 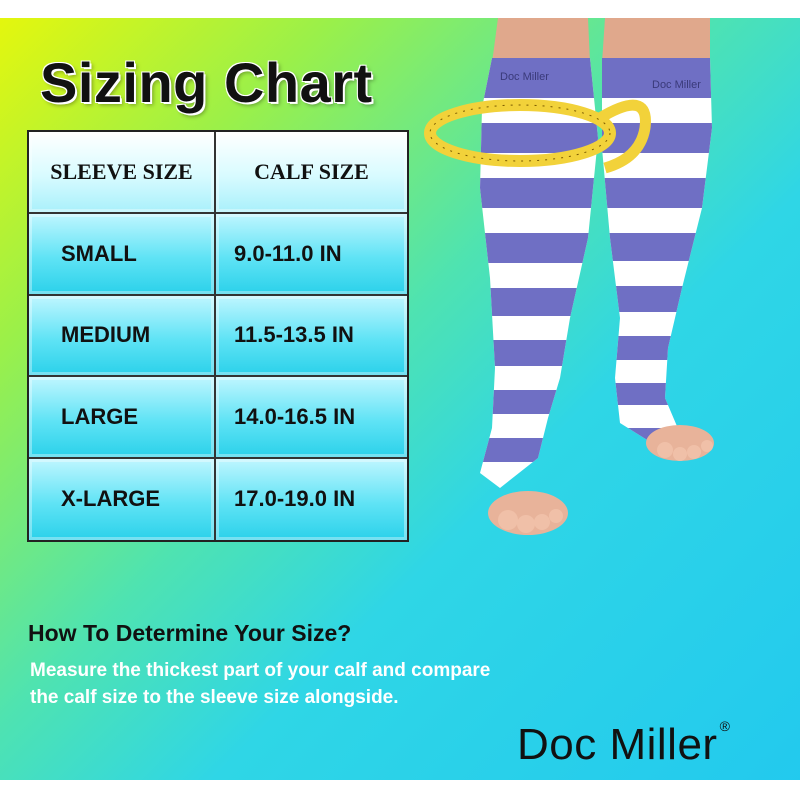 What do you see at coordinates (311, 336) in the screenshot?
I see `table-cell-calf: 11.5-13.5 IN` at bounding box center [311, 336].